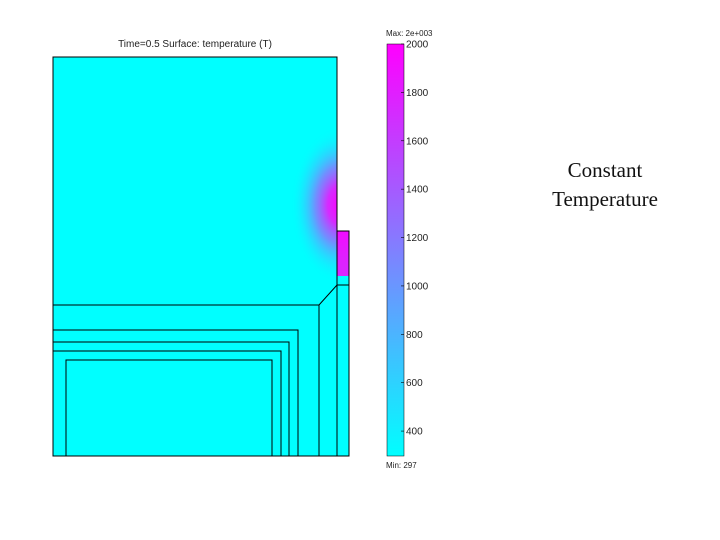 This screenshot has width=720, height=540. Describe the element at coordinates (343, 253) in the screenshot. I see `heated-strip` at that location.